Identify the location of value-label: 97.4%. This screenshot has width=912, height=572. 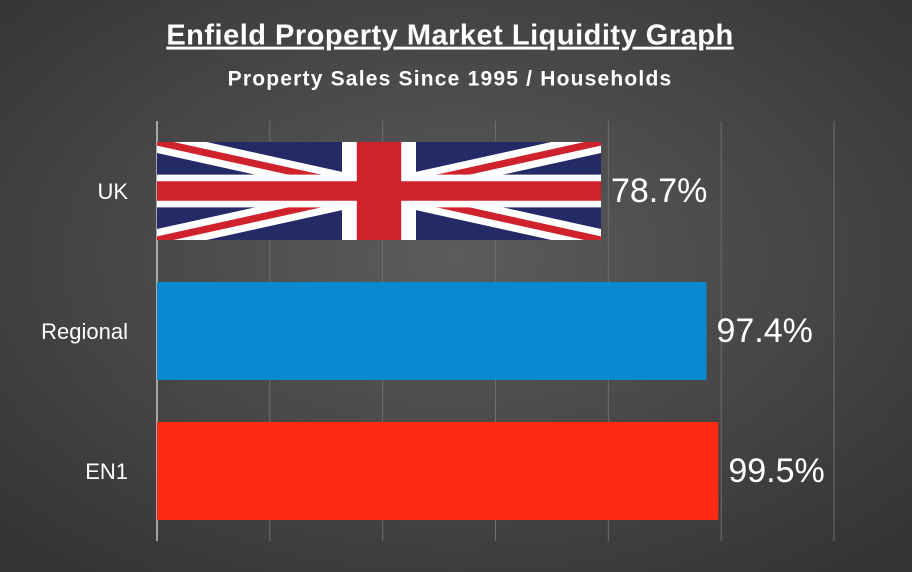
(764, 331).